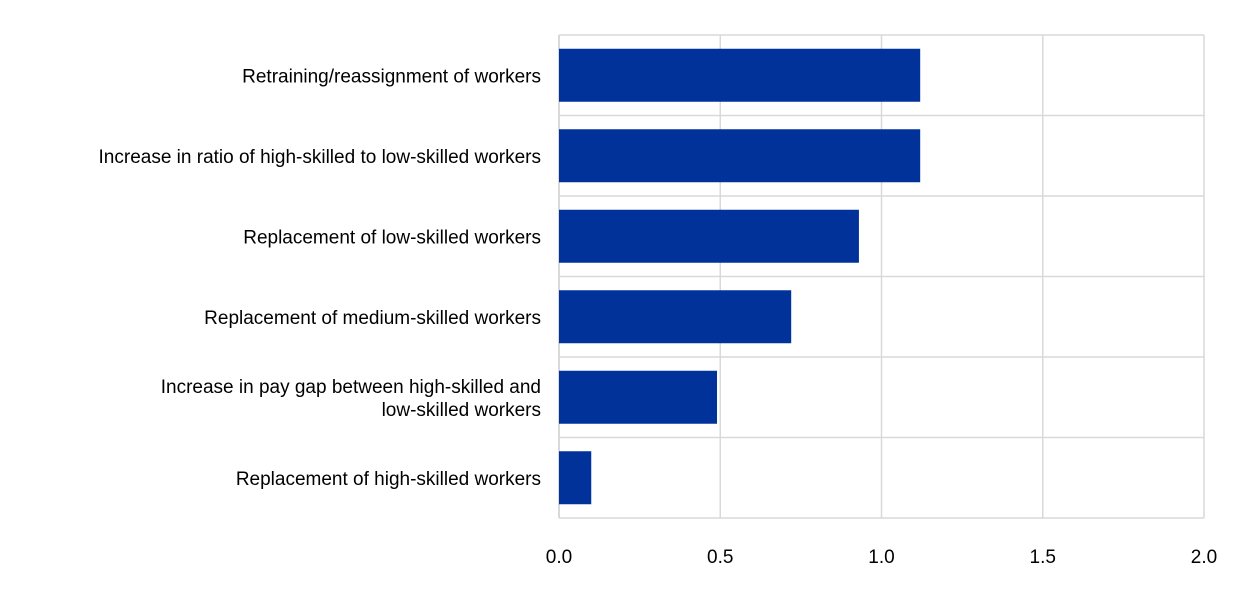 This screenshot has height=594, width=1240. I want to click on category-label: Replacement of low-skilled workers, so click(392, 237).